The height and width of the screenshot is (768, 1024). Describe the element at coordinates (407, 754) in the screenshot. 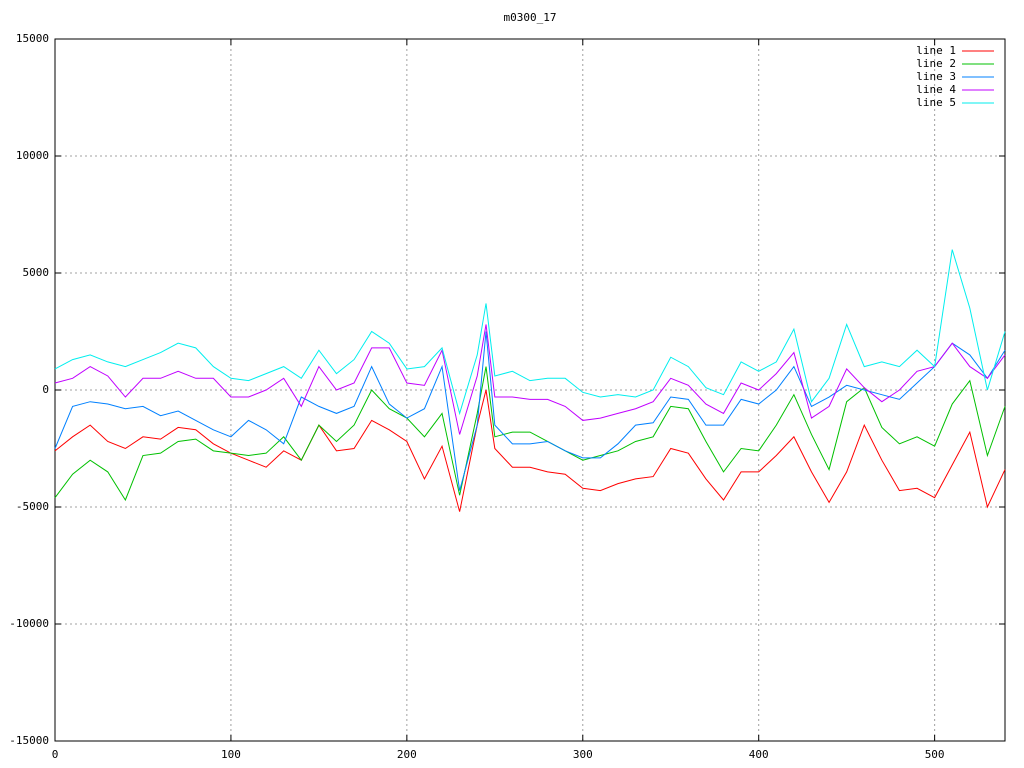

I see `x-tick-label: 200` at that location.